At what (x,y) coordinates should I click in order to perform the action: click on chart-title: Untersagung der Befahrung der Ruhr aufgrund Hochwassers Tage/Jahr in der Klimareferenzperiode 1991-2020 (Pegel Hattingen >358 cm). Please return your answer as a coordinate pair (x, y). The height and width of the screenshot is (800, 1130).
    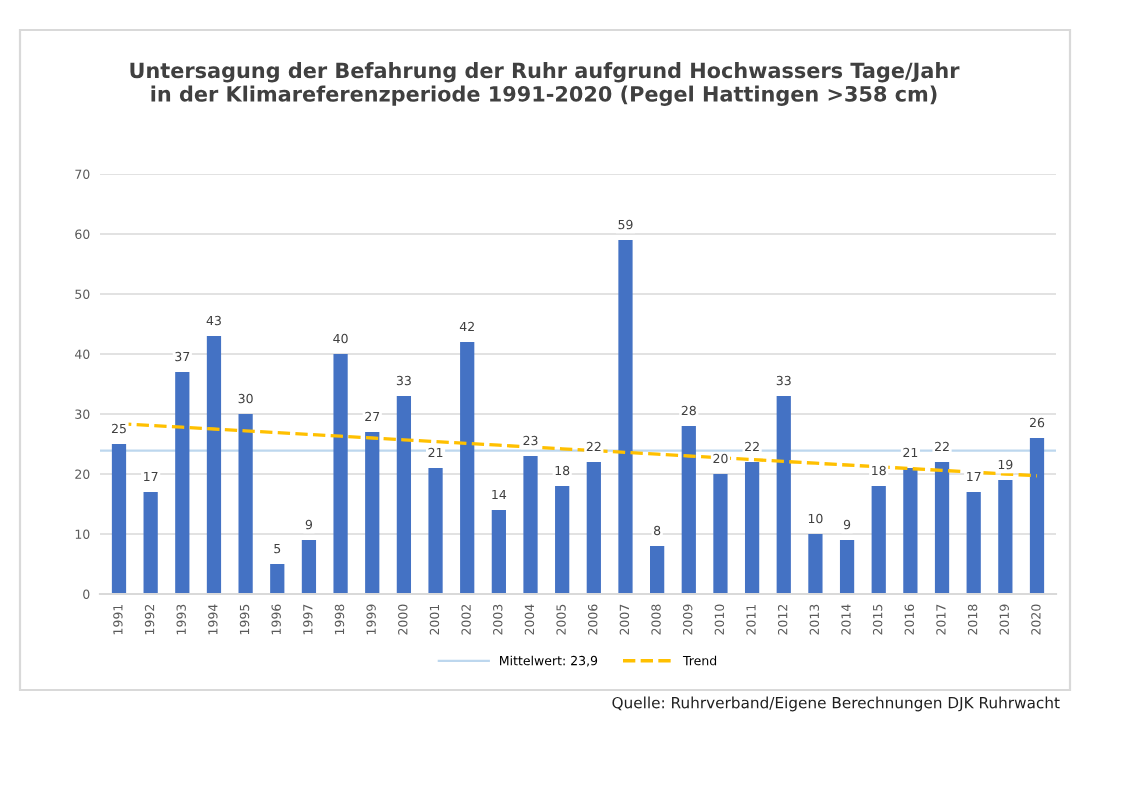
    Looking at the image, I should click on (545, 84).